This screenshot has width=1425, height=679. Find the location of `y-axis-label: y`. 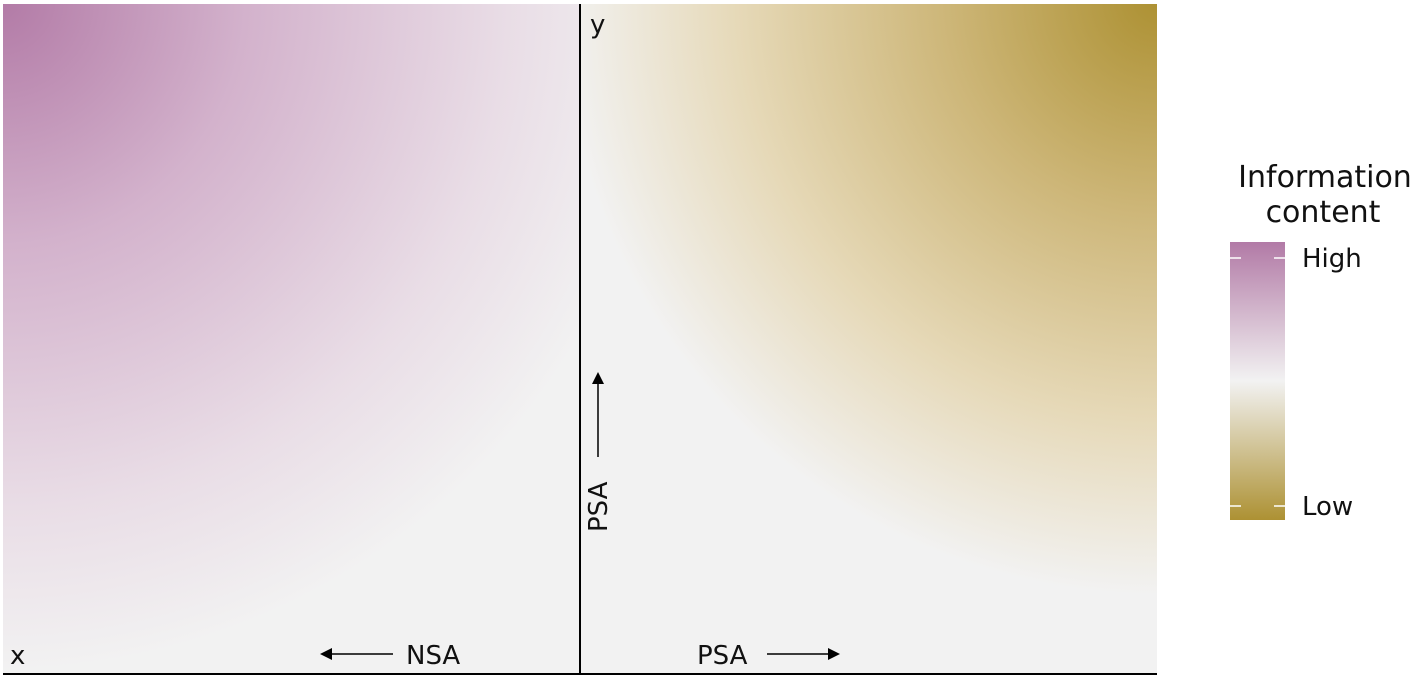

y-axis-label: y is located at coordinates (597, 25).